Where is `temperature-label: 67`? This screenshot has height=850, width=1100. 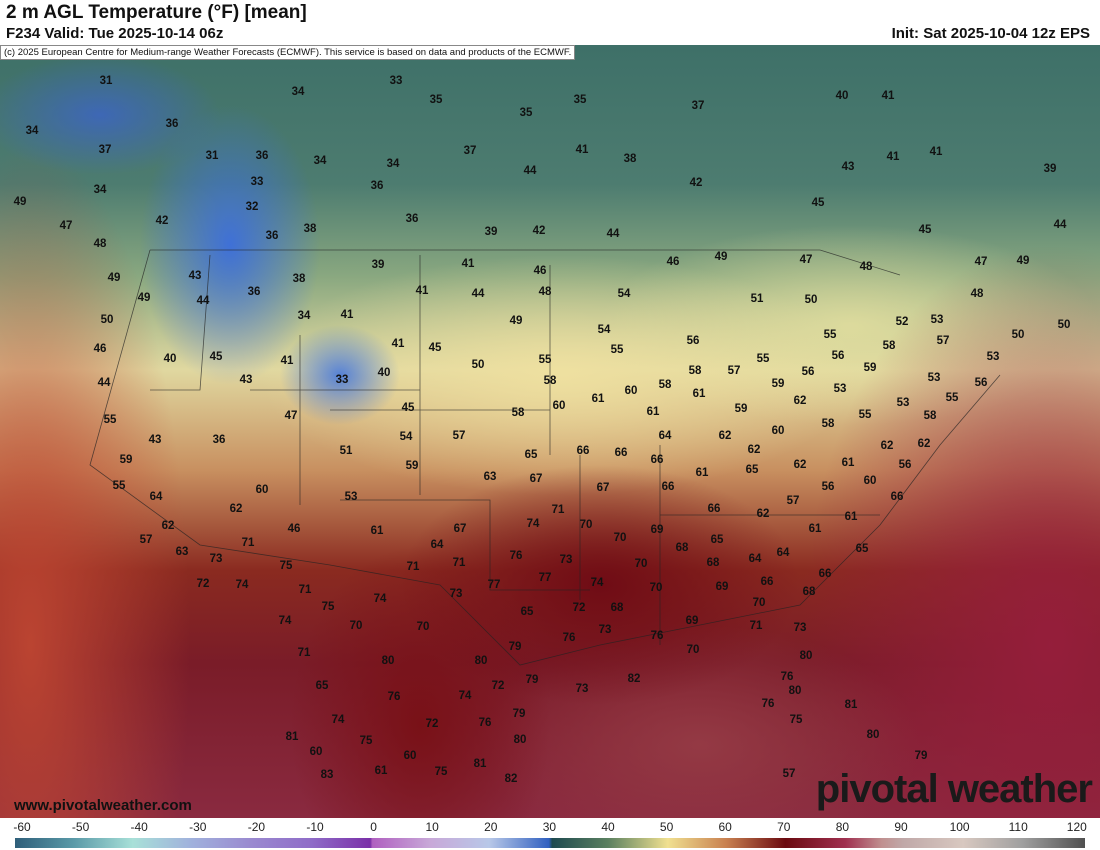 temperature-label: 67 is located at coordinates (536, 479).